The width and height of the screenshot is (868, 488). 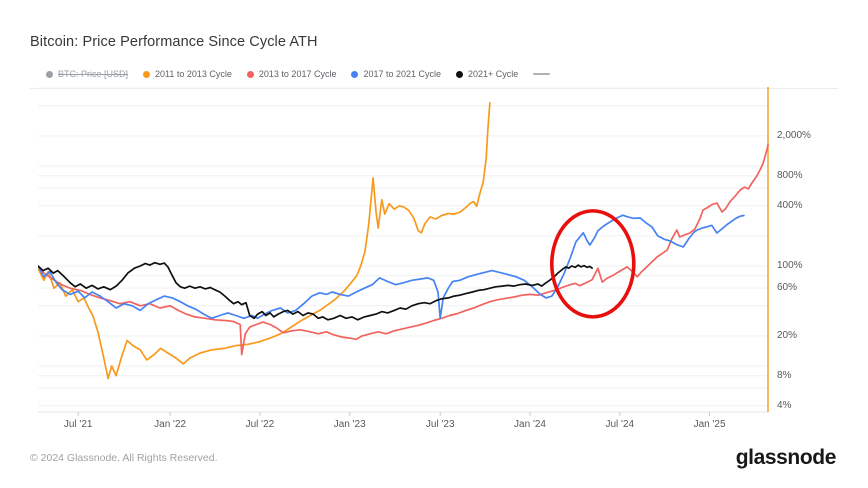 I want to click on x-axis-label: Jan '22, so click(x=170, y=424).